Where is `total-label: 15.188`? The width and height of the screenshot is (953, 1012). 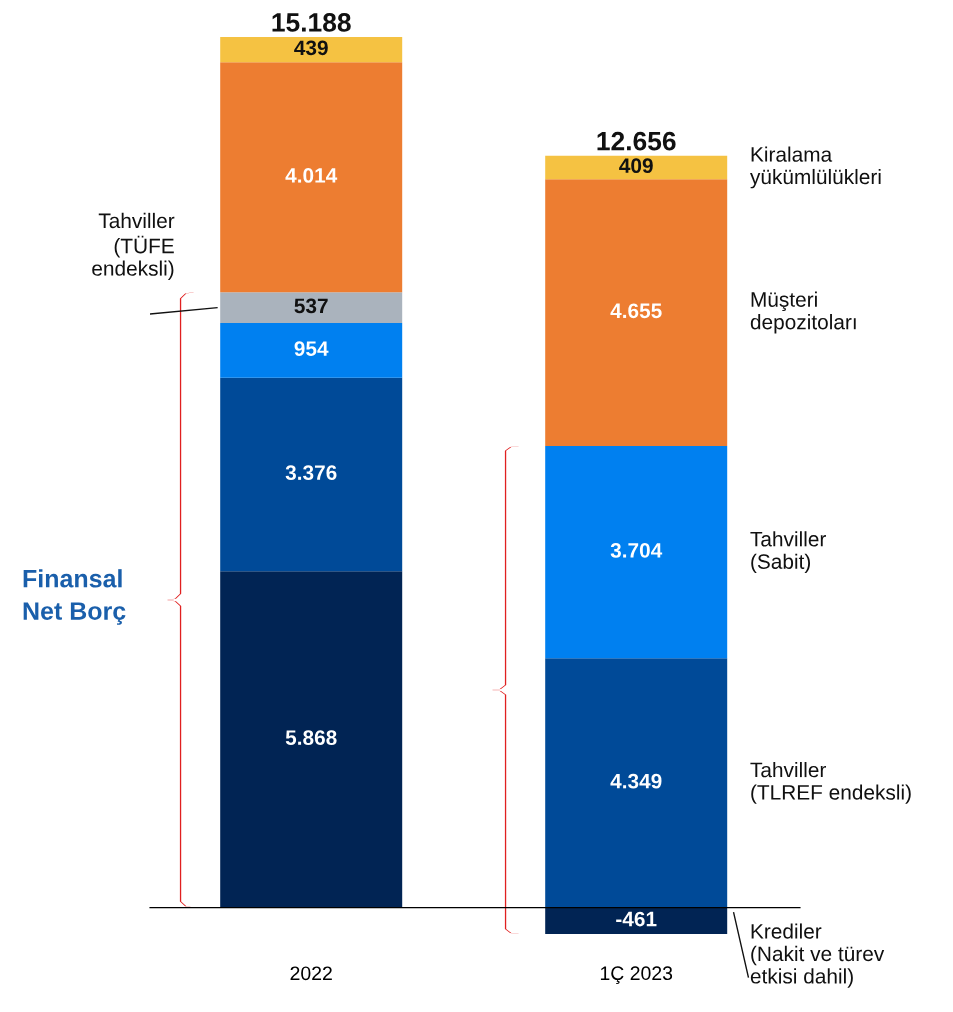
total-label: 15.188 is located at coordinates (311, 22).